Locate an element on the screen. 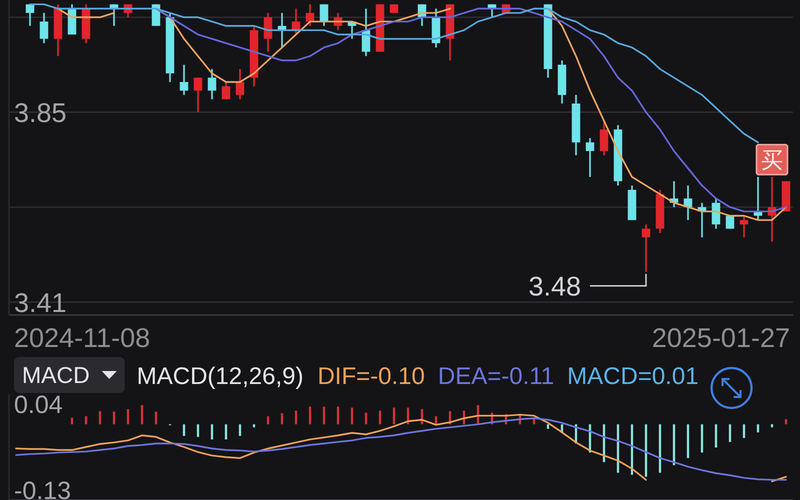 This screenshot has width=800, height=500. text: 2025-01-27 is located at coordinates (721, 338).